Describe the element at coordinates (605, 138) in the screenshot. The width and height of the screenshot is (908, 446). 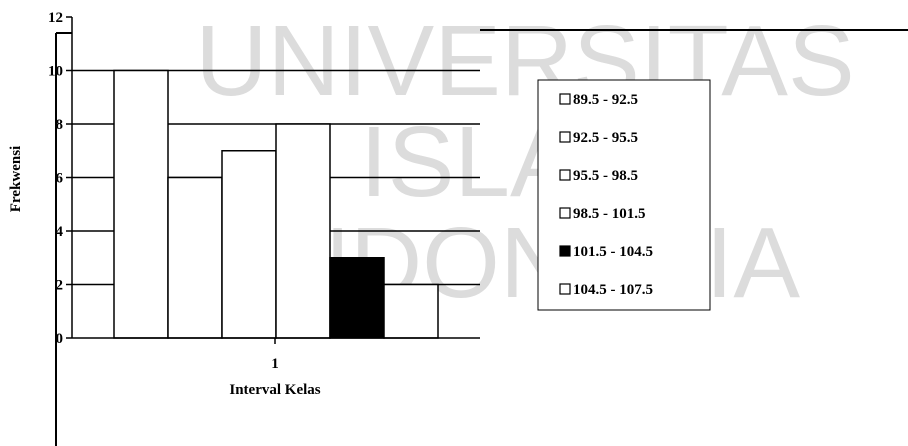
I see `legend-label-2: 92.5 - 95.5` at that location.